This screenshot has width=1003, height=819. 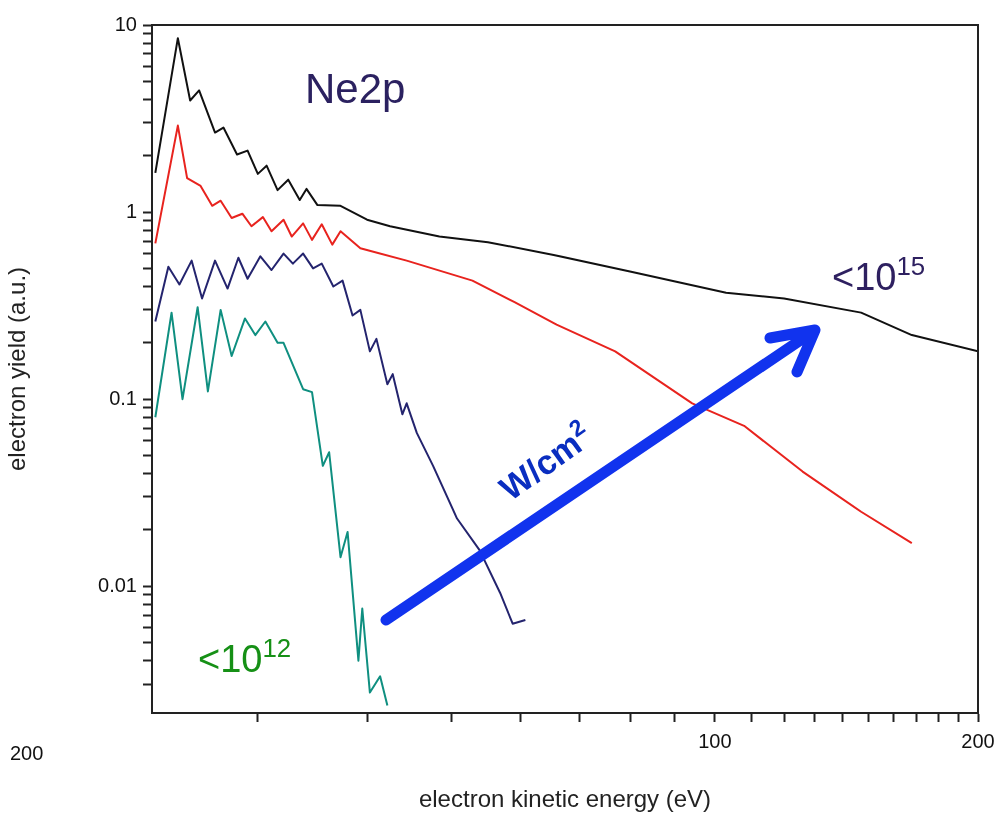 What do you see at coordinates (17, 369) in the screenshot?
I see `y-axis-title: electron yield (a.u.)` at bounding box center [17, 369].